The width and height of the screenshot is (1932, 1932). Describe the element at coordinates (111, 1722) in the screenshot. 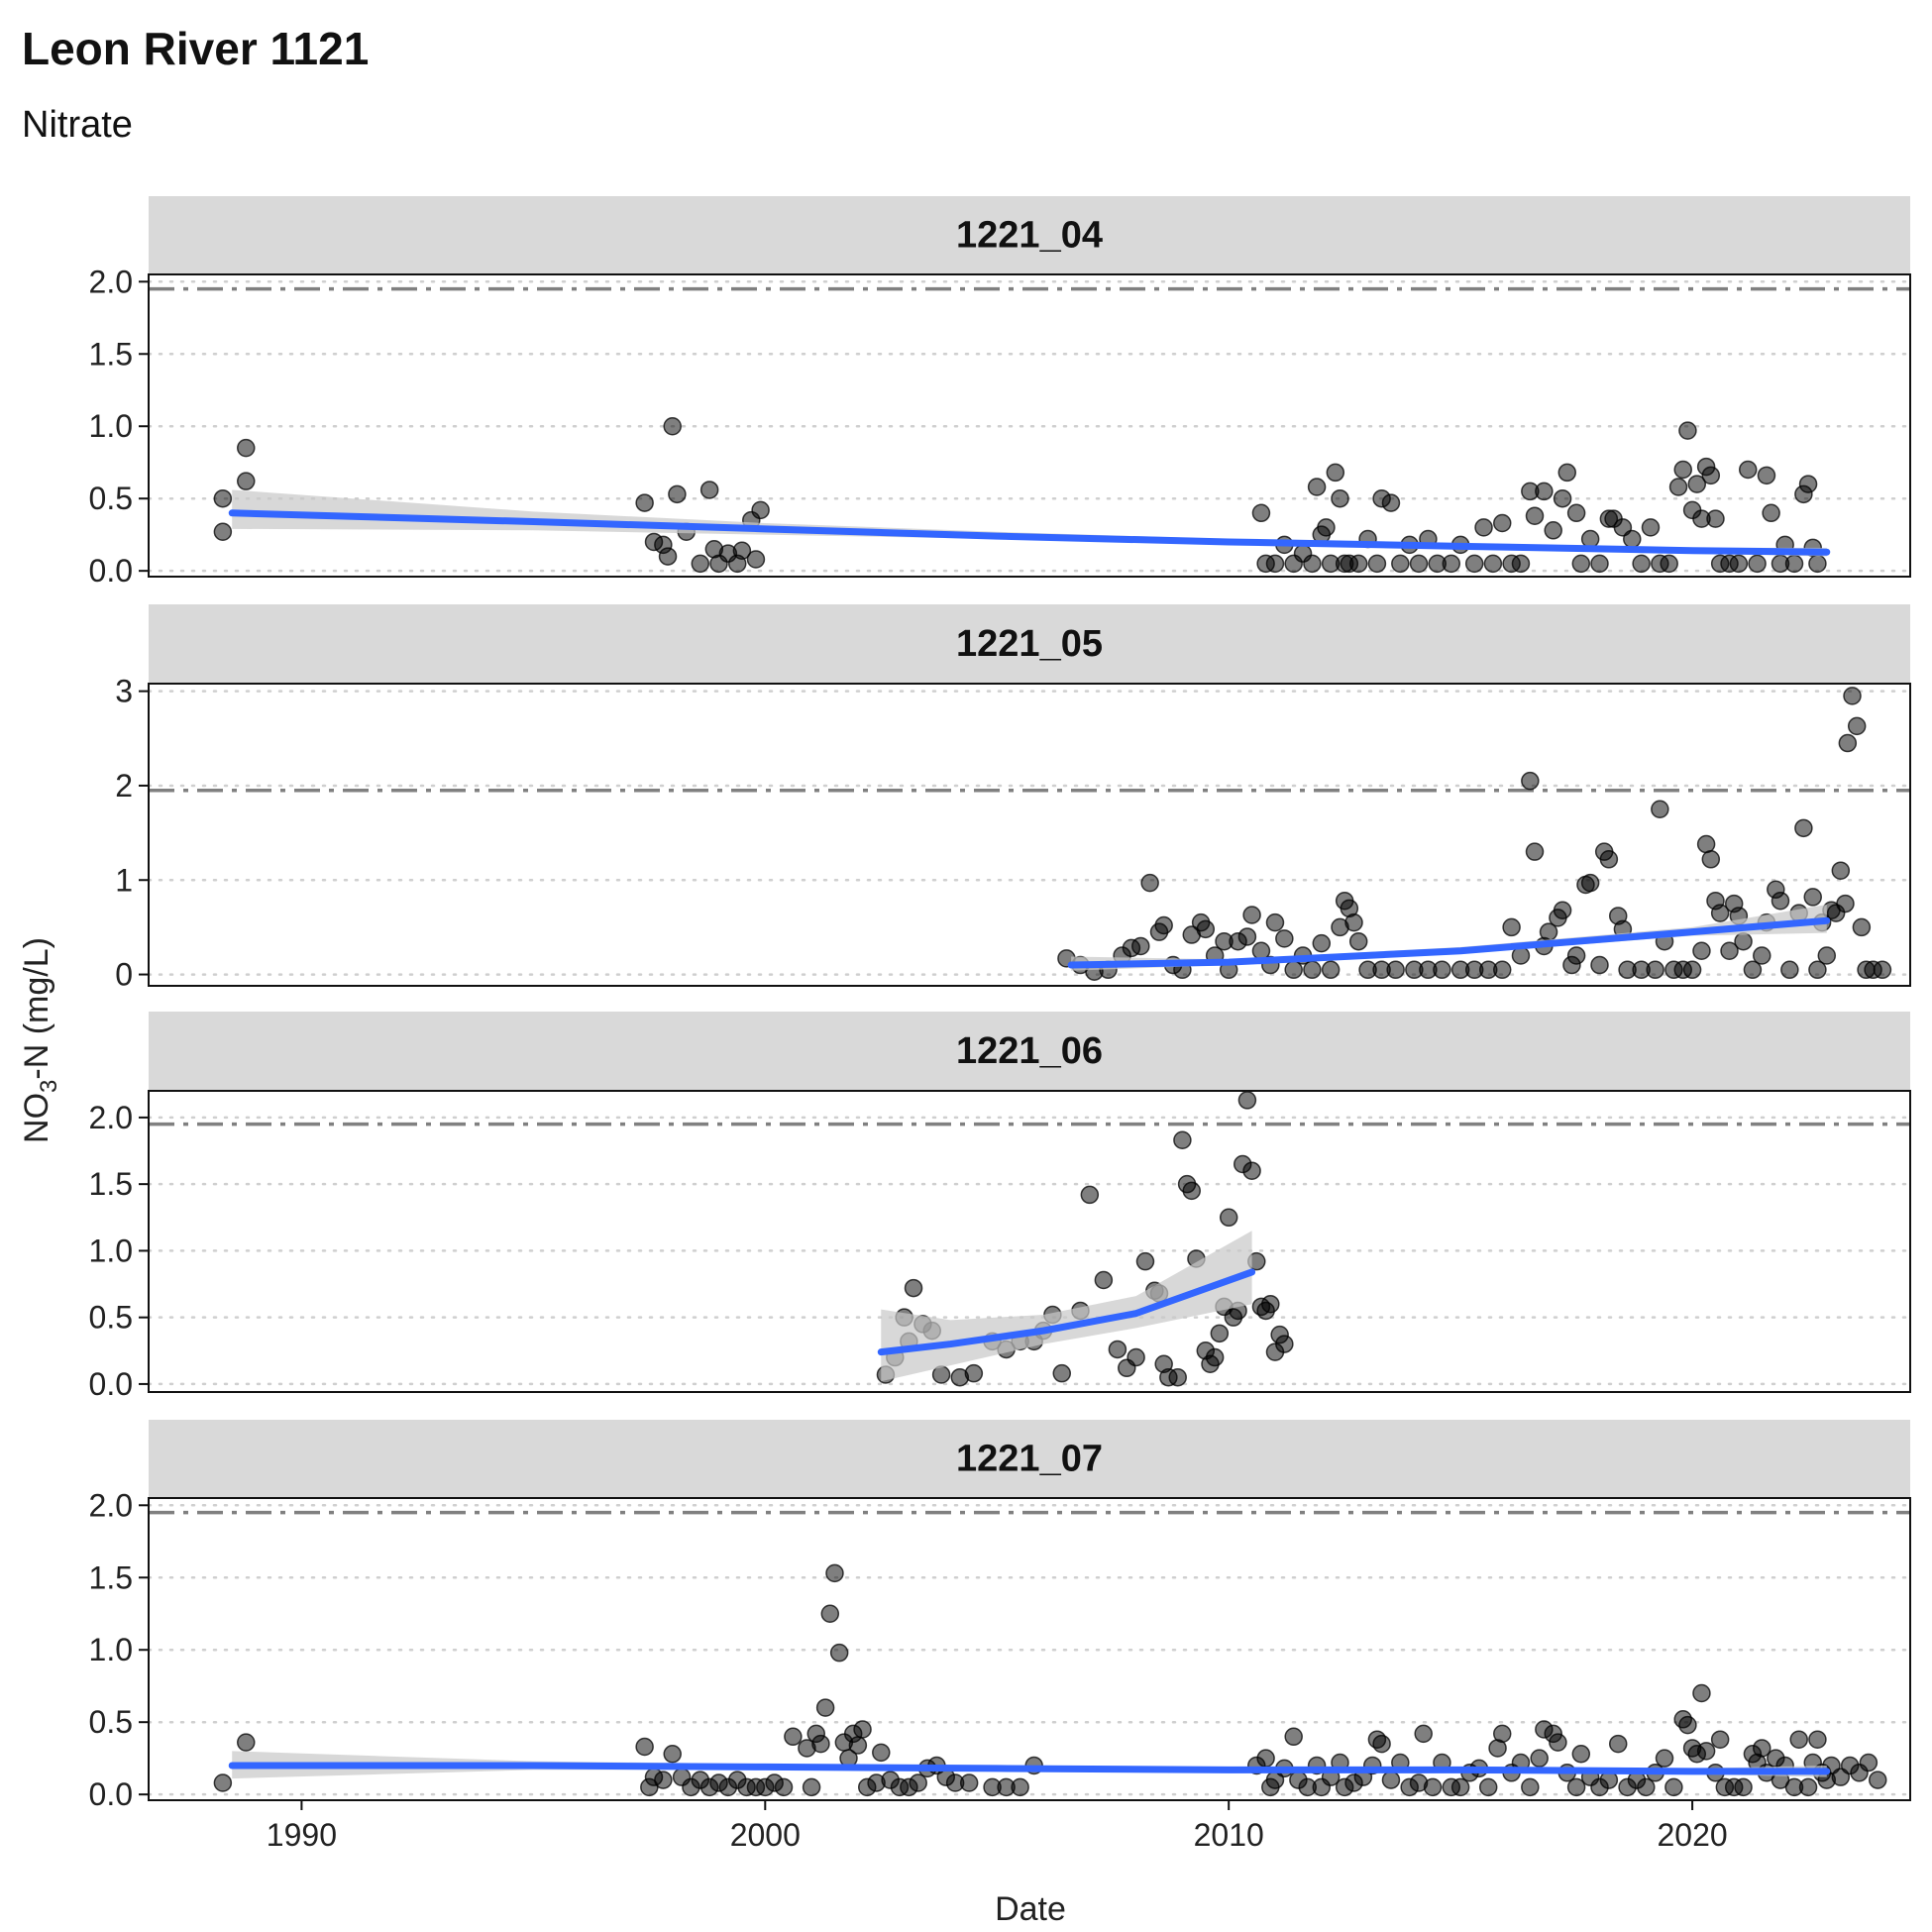

I see `y-tick-label: 0.5` at that location.